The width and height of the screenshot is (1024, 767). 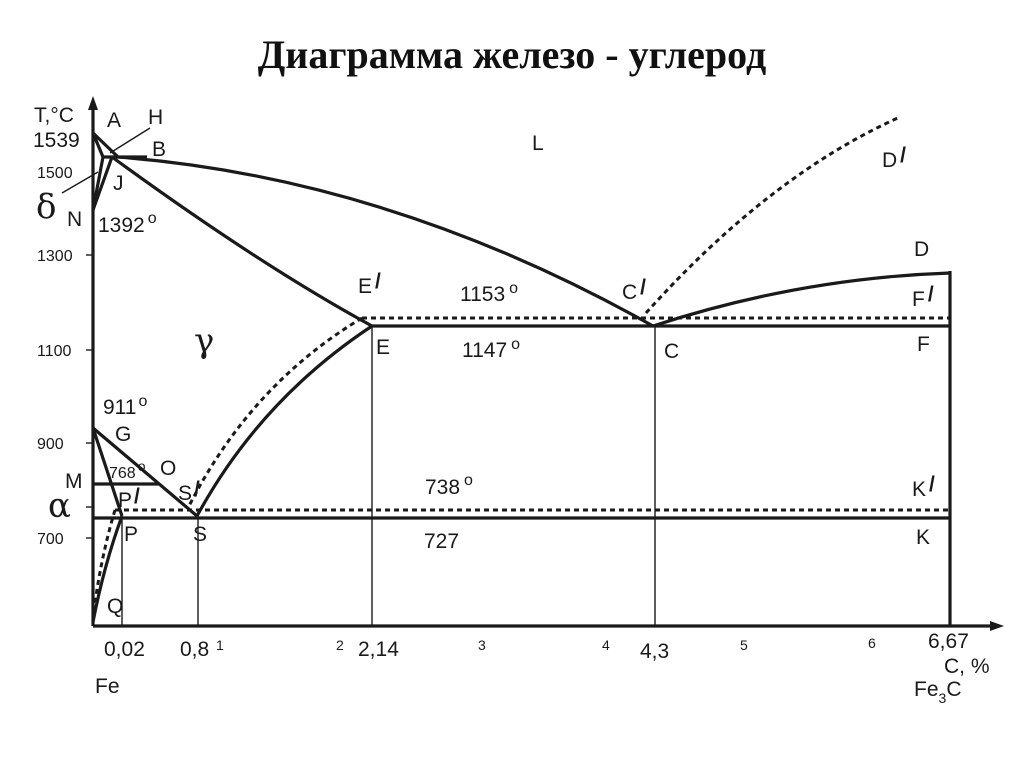 What do you see at coordinates (937, 692) in the screenshot?
I see `component-fe3c: Fe3C` at bounding box center [937, 692].